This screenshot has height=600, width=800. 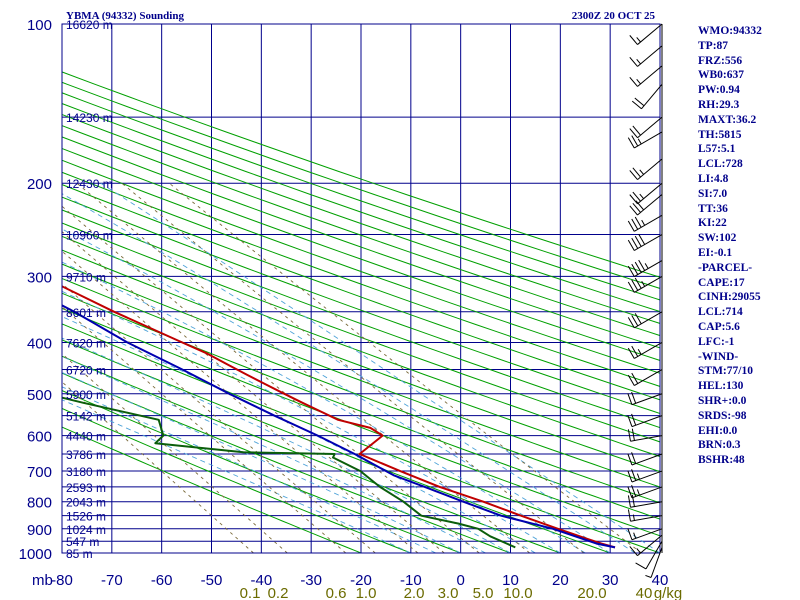 What do you see at coordinates (86, 517) in the screenshot?
I see `height-label: 1526 m` at bounding box center [86, 517].